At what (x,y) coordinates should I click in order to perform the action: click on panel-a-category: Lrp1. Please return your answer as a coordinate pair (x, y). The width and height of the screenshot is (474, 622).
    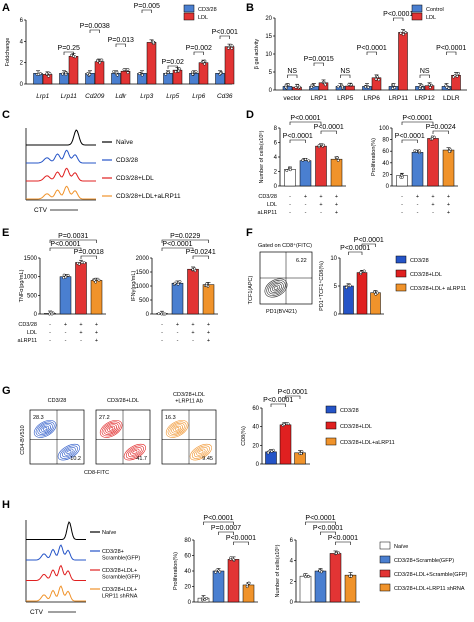
    Looking at the image, I should click on (42, 96).